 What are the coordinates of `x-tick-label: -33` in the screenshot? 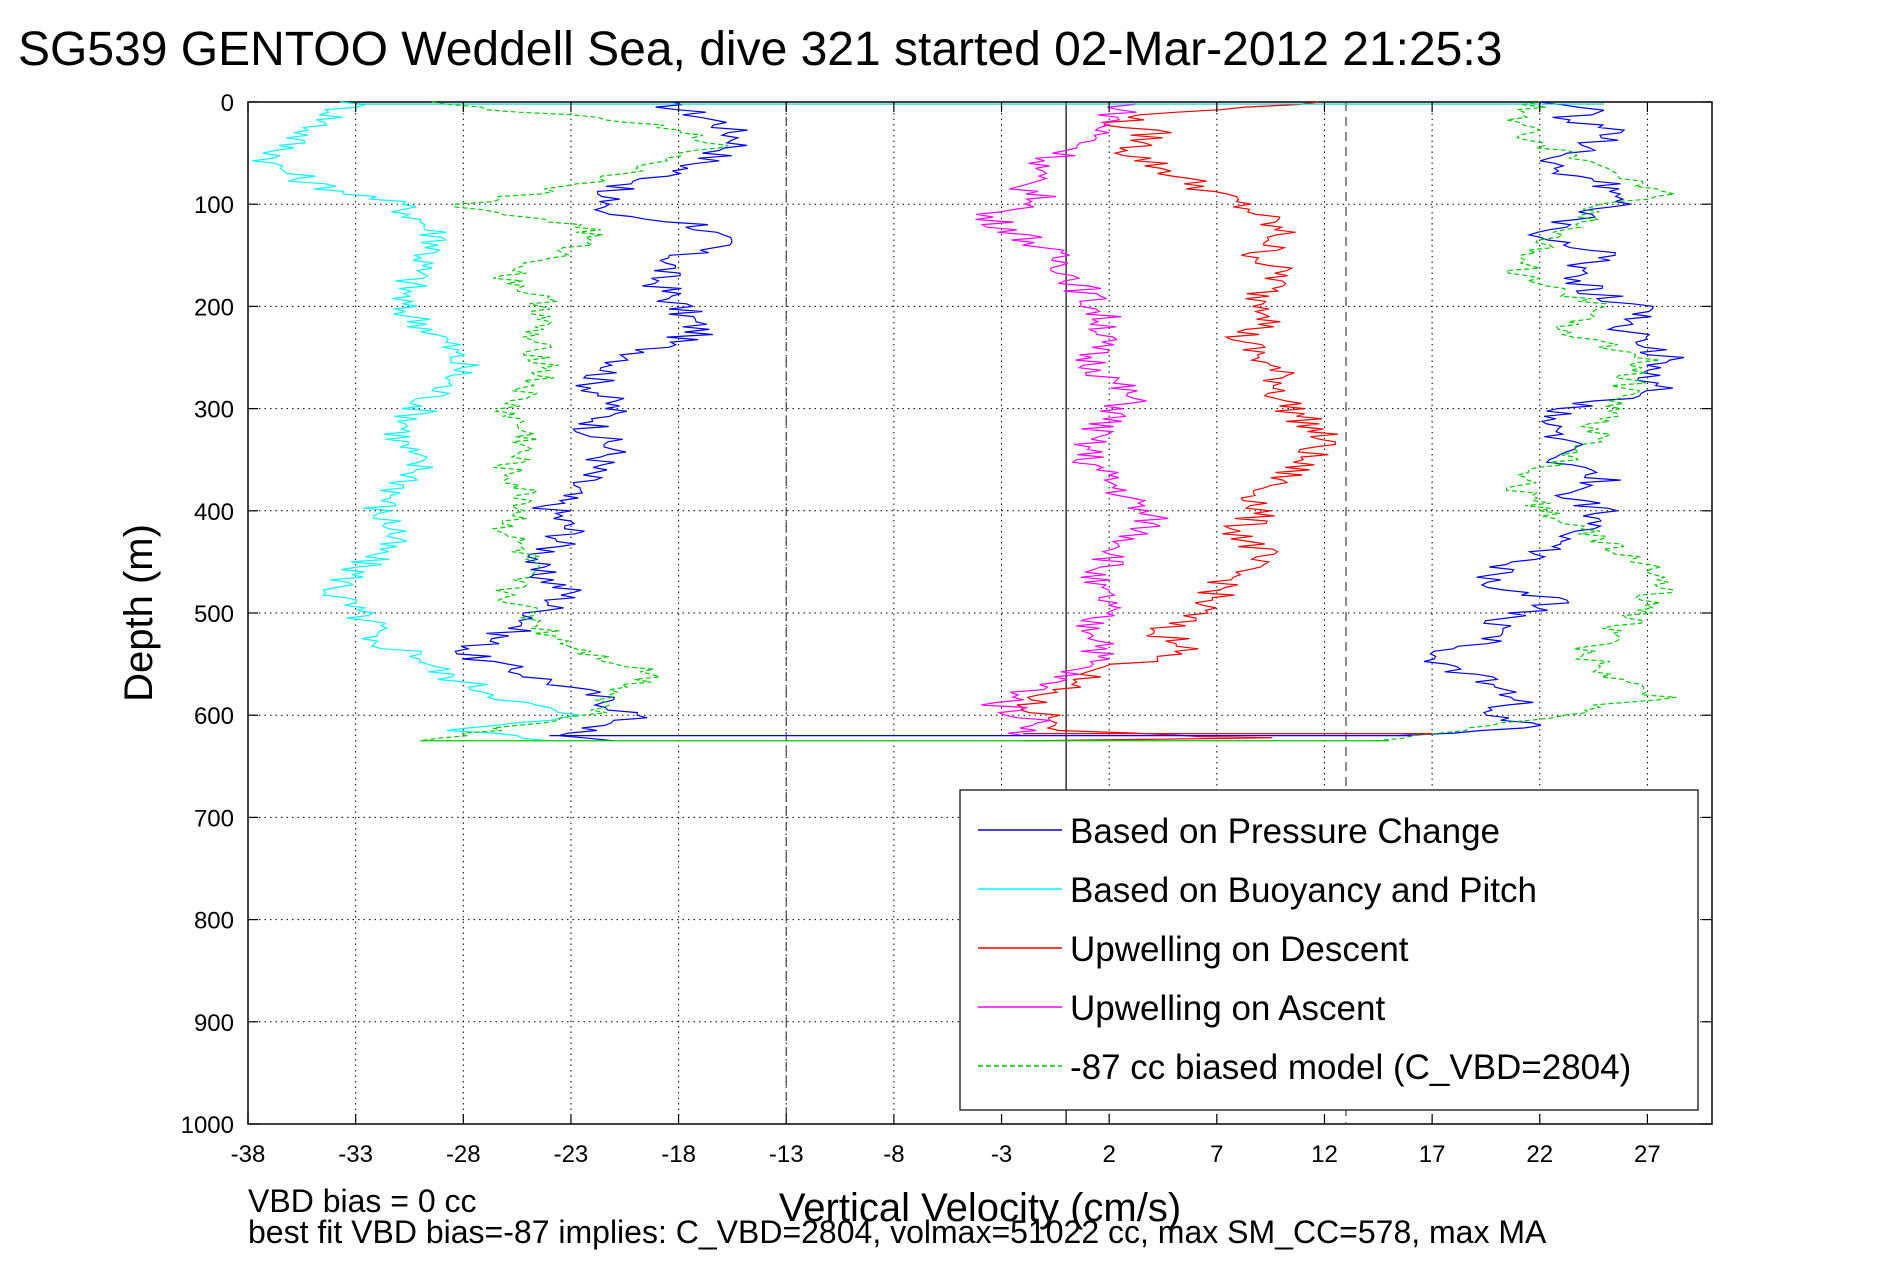 It's located at (355, 1154).